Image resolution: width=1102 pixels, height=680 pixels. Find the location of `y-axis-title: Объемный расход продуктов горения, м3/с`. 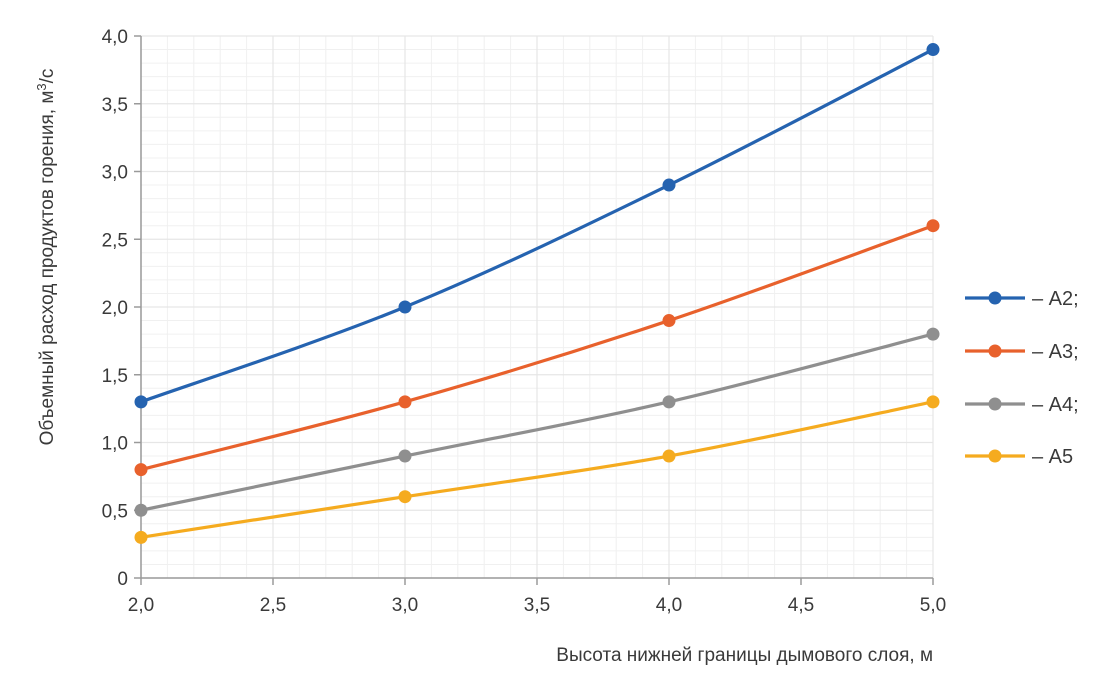

y-axis-title: Объемный расход продуктов горения, м3/с is located at coordinates (46, 257).